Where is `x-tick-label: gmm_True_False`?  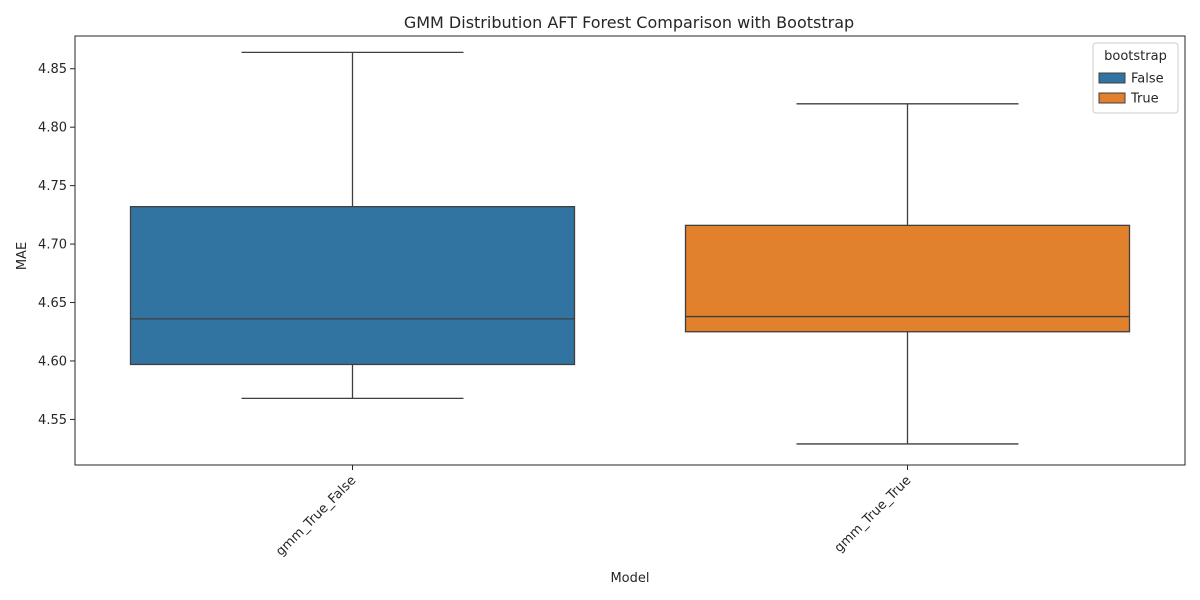
x-tick-label: gmm_True_False is located at coordinates (316, 516).